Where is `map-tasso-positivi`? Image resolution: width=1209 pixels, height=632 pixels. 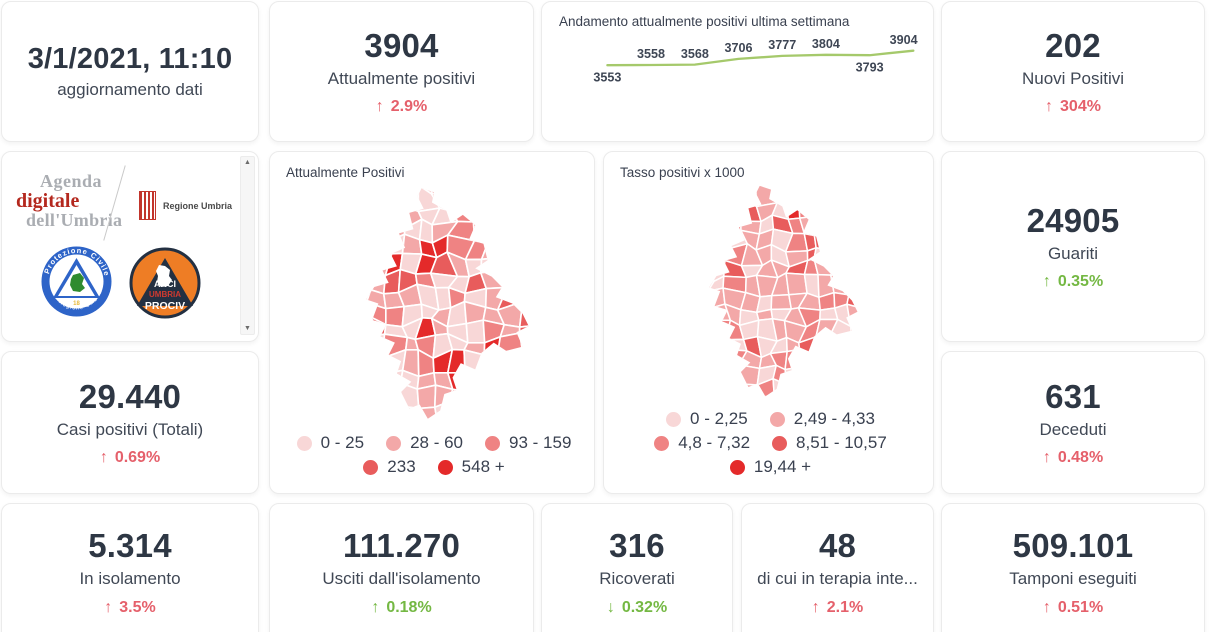
map-tasso-positivi is located at coordinates (771, 293).